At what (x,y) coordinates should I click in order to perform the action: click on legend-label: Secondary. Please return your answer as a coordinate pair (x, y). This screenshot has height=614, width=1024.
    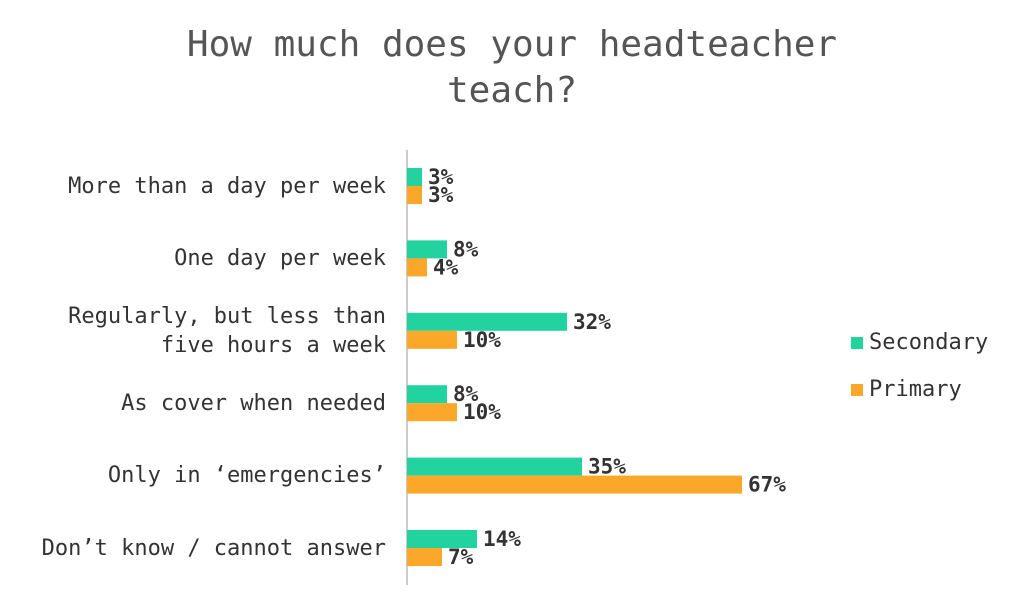
    Looking at the image, I should click on (928, 342).